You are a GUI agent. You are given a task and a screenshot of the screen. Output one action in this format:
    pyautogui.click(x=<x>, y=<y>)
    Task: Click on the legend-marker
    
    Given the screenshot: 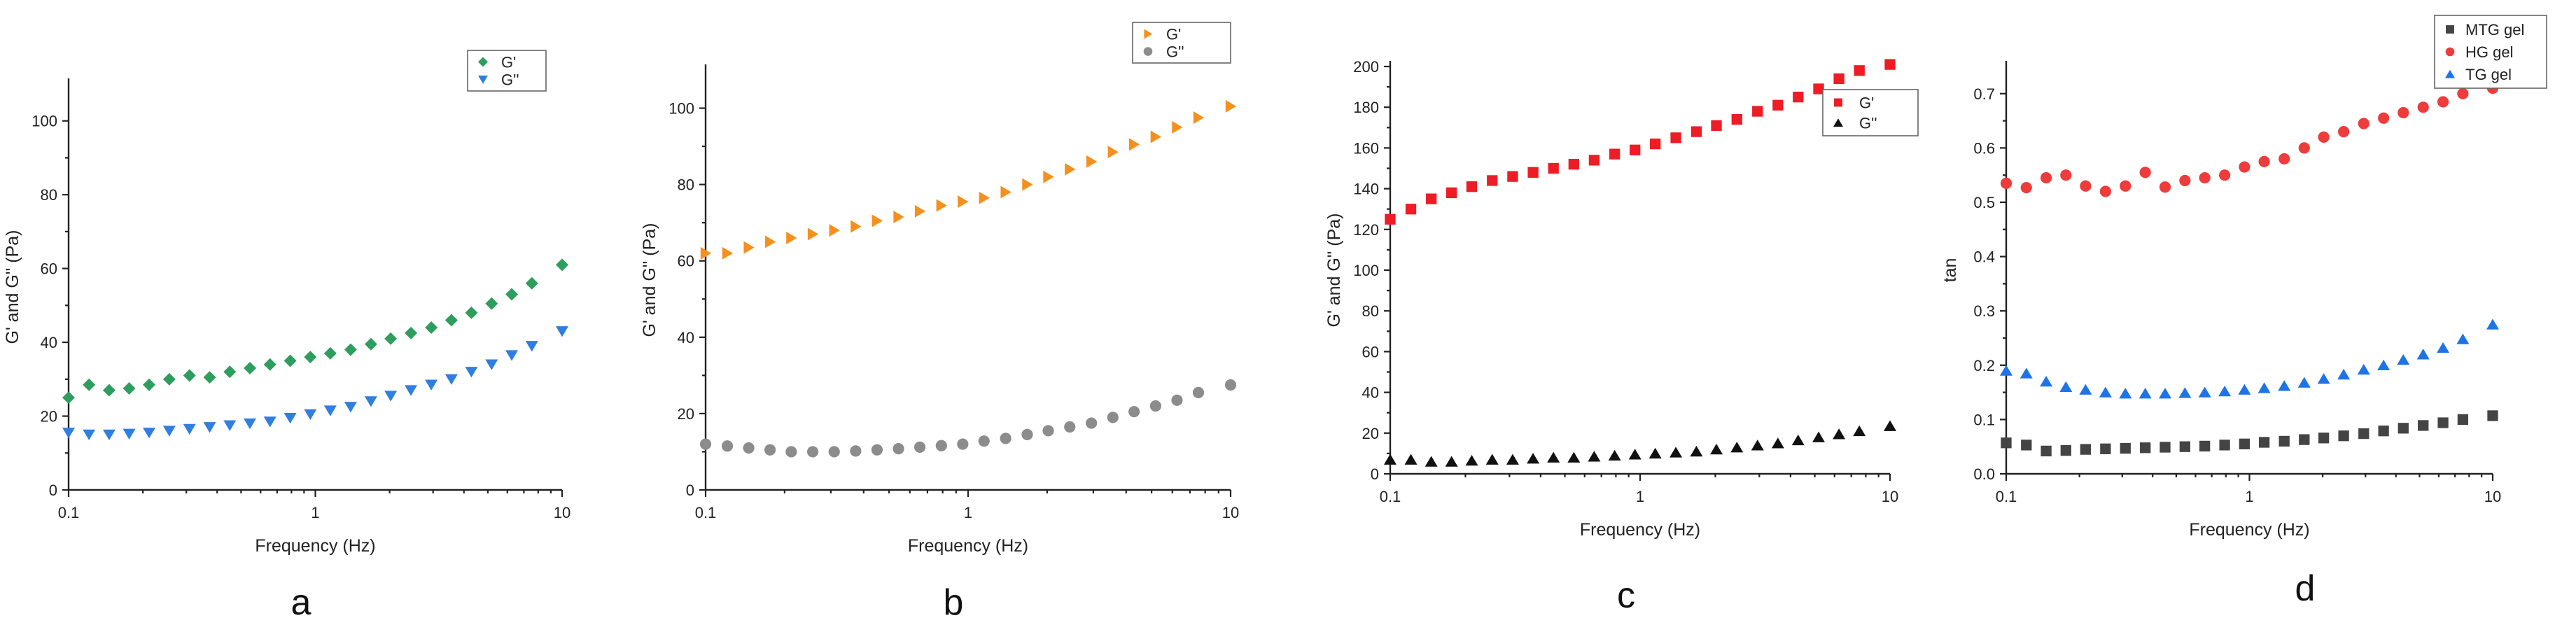 What is the action you would take?
    pyautogui.click(x=483, y=79)
    